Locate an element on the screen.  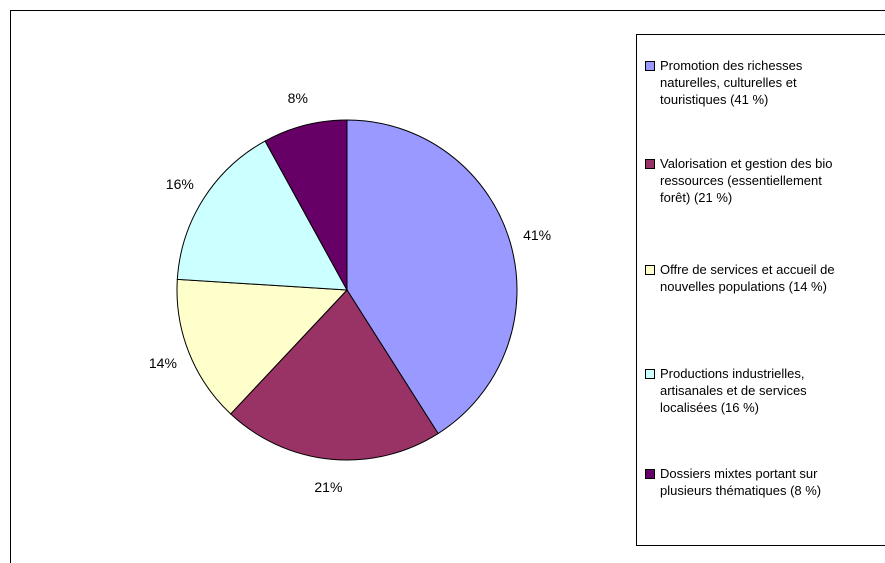
slice-data-label-1: 41% is located at coordinates (537, 235).